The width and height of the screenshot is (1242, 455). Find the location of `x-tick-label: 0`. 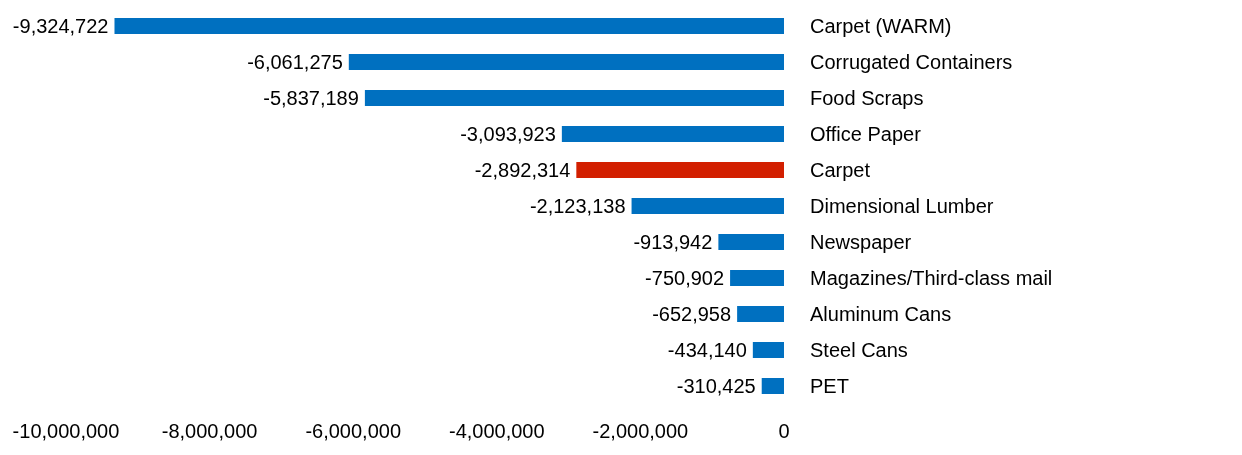

x-tick-label: 0 is located at coordinates (784, 431).